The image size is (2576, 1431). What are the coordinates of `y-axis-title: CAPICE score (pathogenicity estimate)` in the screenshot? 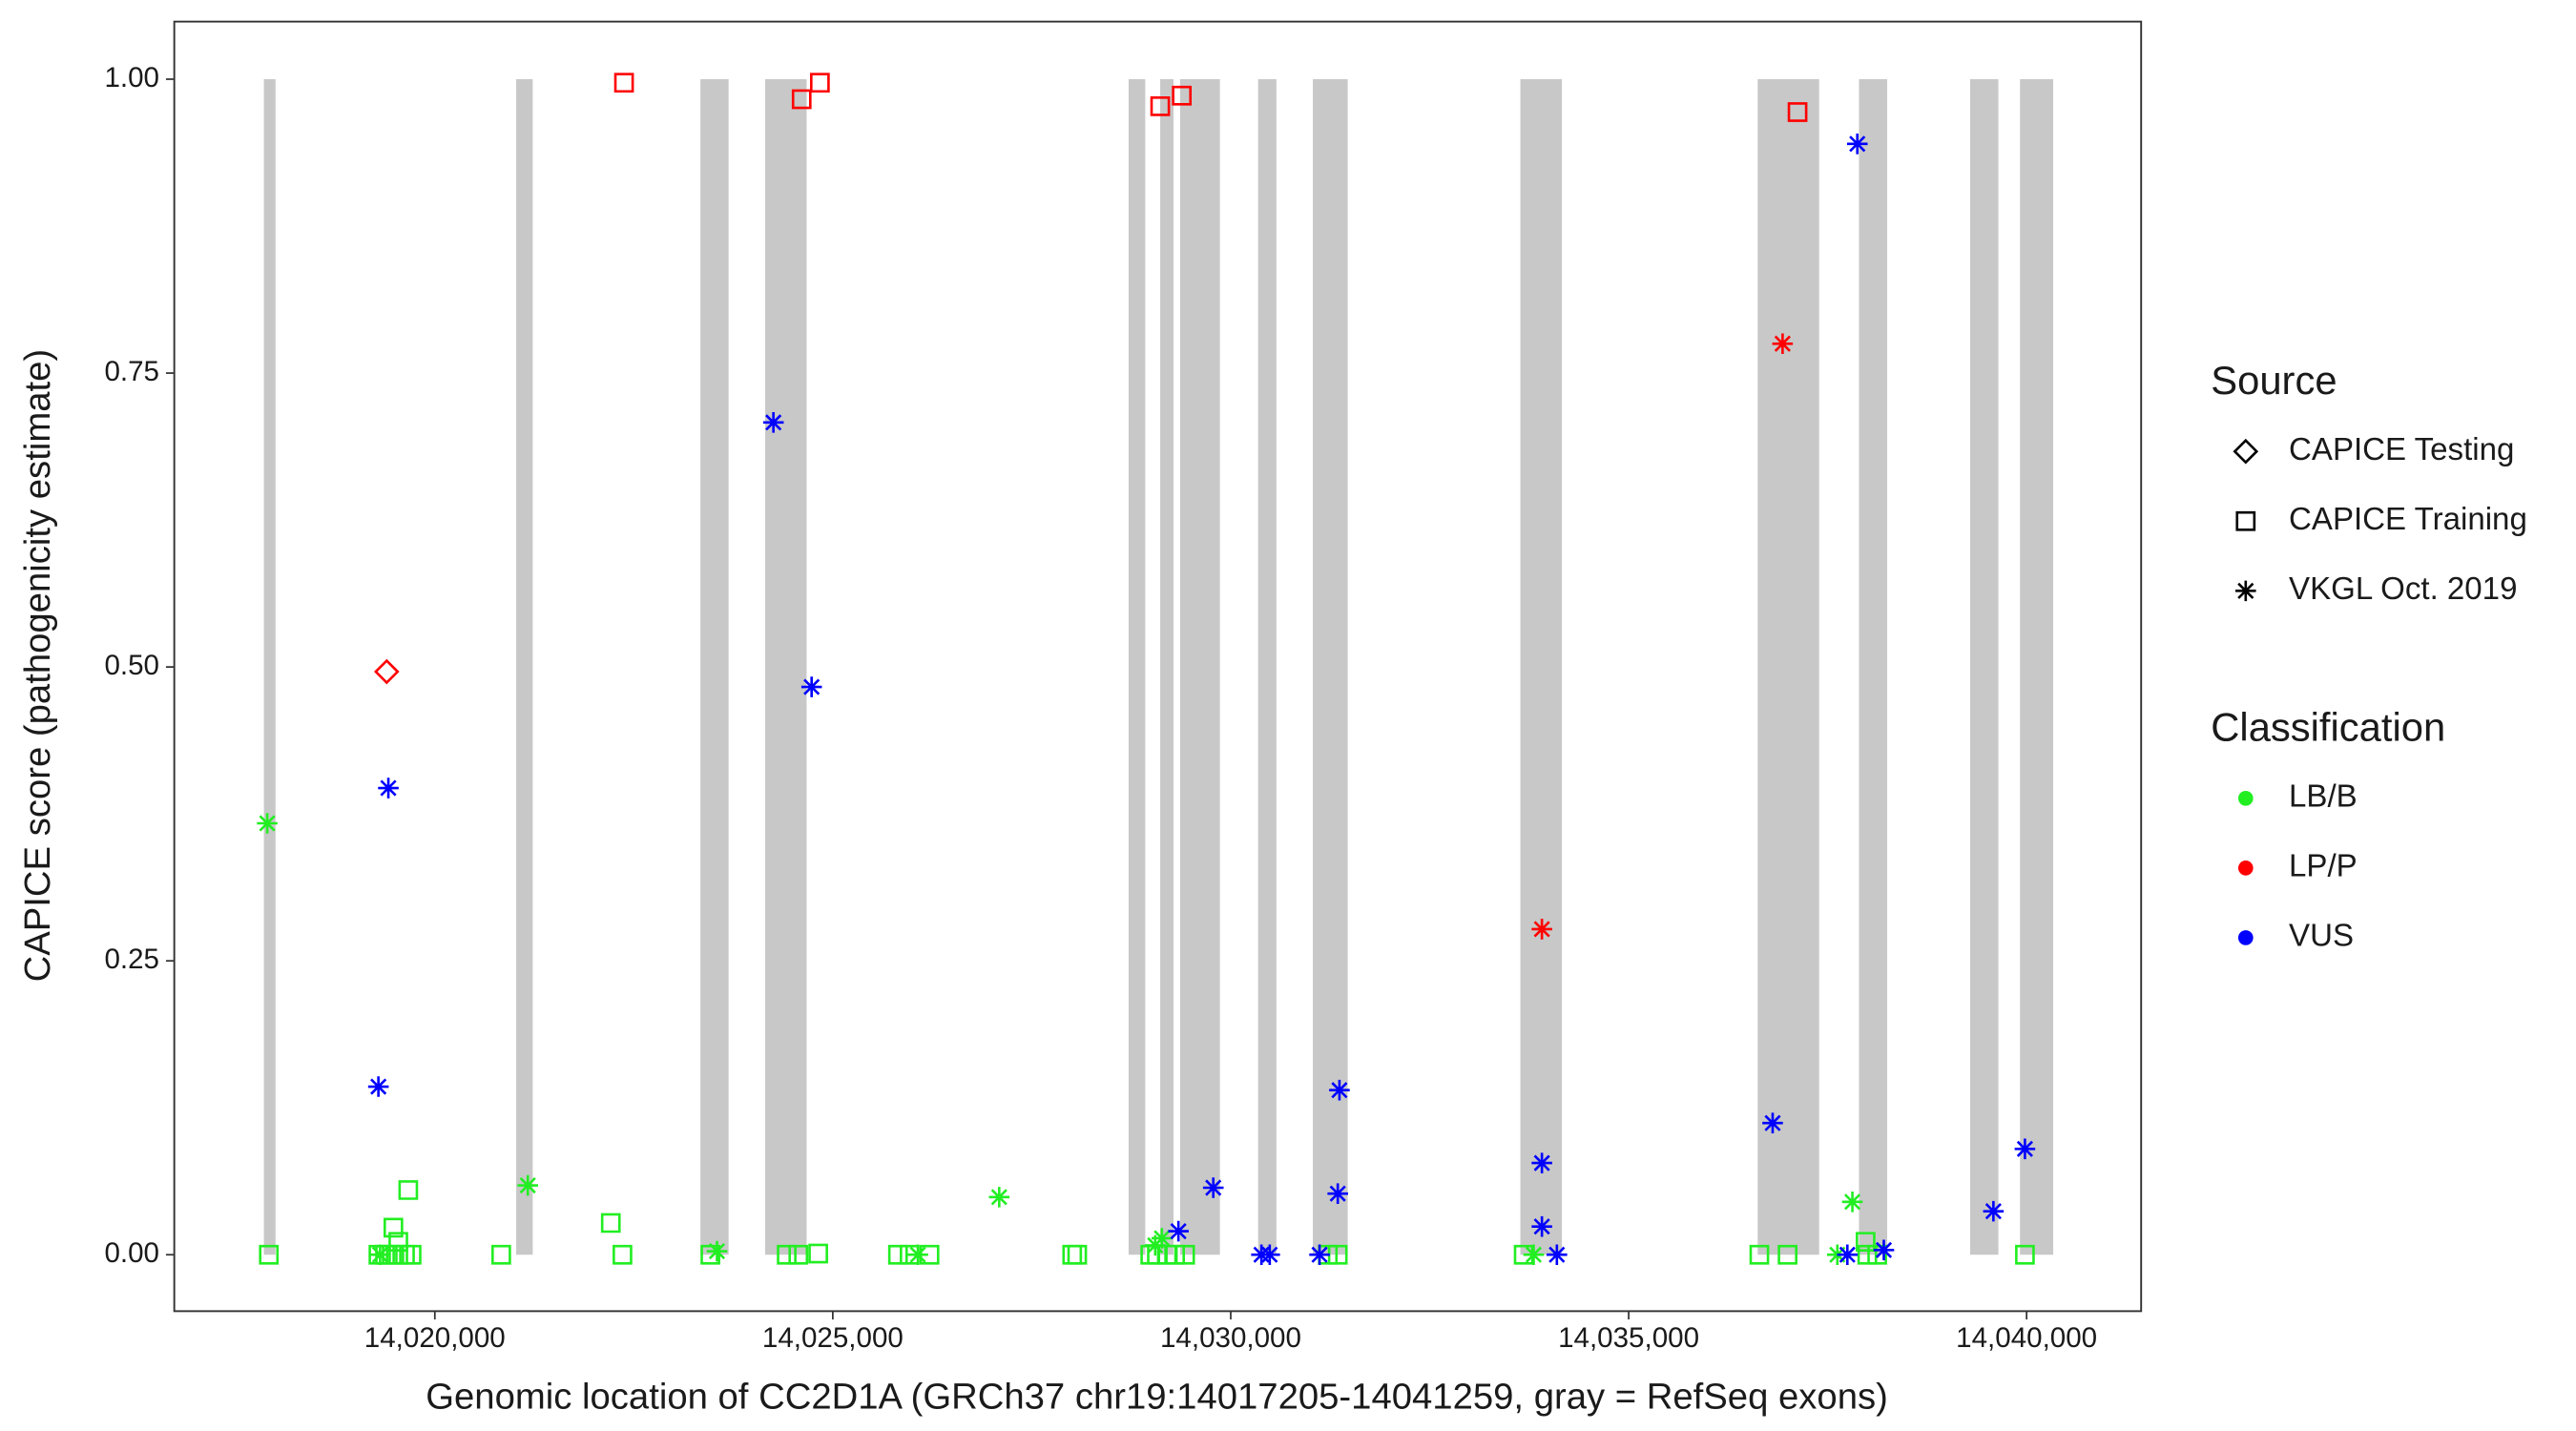 It's located at (37, 666).